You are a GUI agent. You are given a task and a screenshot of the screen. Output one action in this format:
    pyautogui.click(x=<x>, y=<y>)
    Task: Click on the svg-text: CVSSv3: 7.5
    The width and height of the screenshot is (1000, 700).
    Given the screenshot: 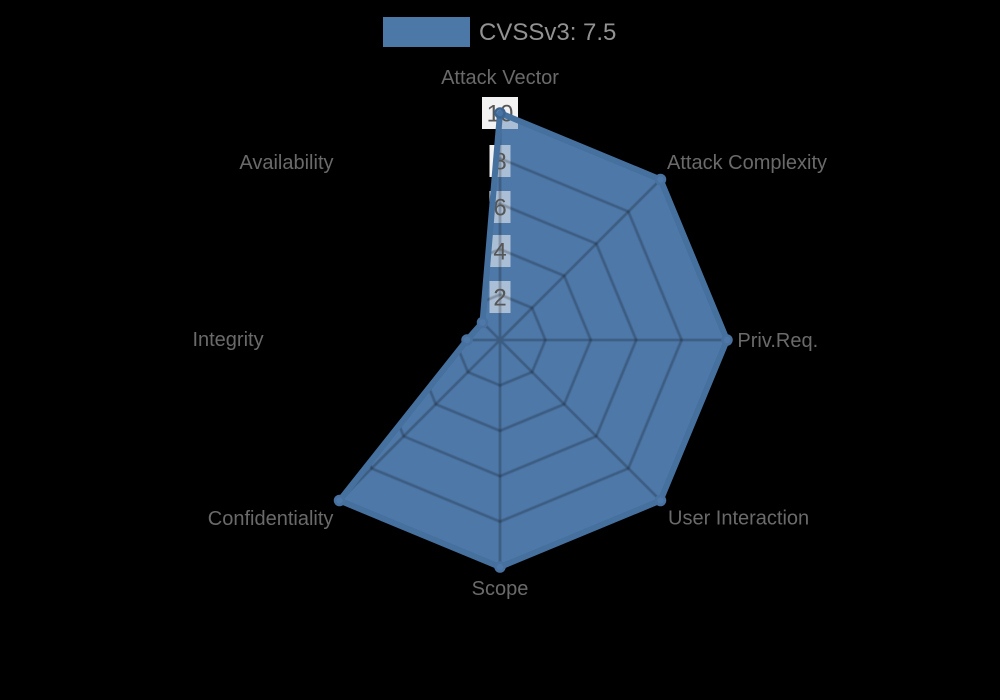 What is the action you would take?
    pyautogui.click(x=547, y=32)
    